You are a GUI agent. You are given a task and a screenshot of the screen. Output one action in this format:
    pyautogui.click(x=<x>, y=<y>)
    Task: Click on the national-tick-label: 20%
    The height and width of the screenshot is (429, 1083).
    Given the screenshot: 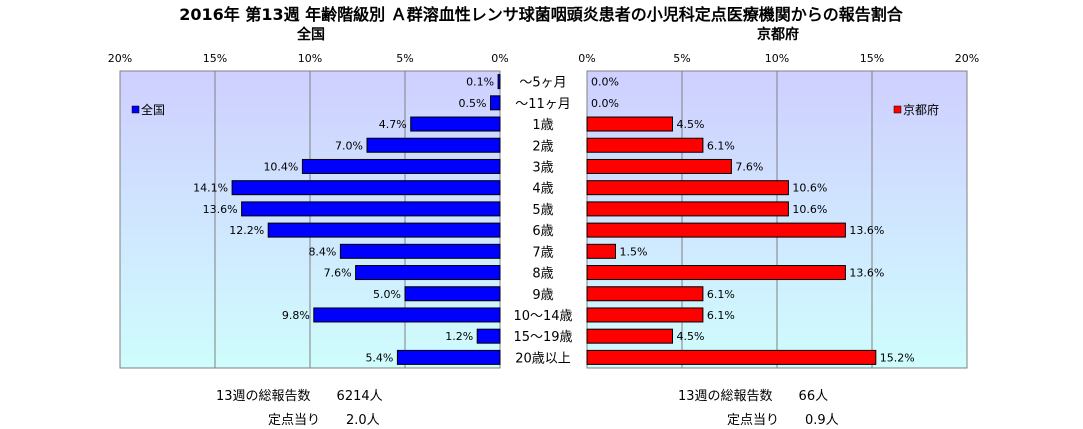 What is the action you would take?
    pyautogui.click(x=120, y=58)
    